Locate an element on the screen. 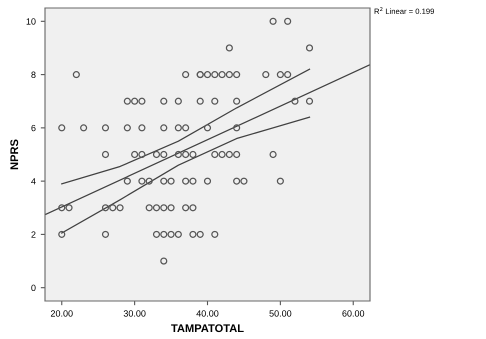 The image size is (486, 339). x-tick-label: 40.00 is located at coordinates (207, 313).